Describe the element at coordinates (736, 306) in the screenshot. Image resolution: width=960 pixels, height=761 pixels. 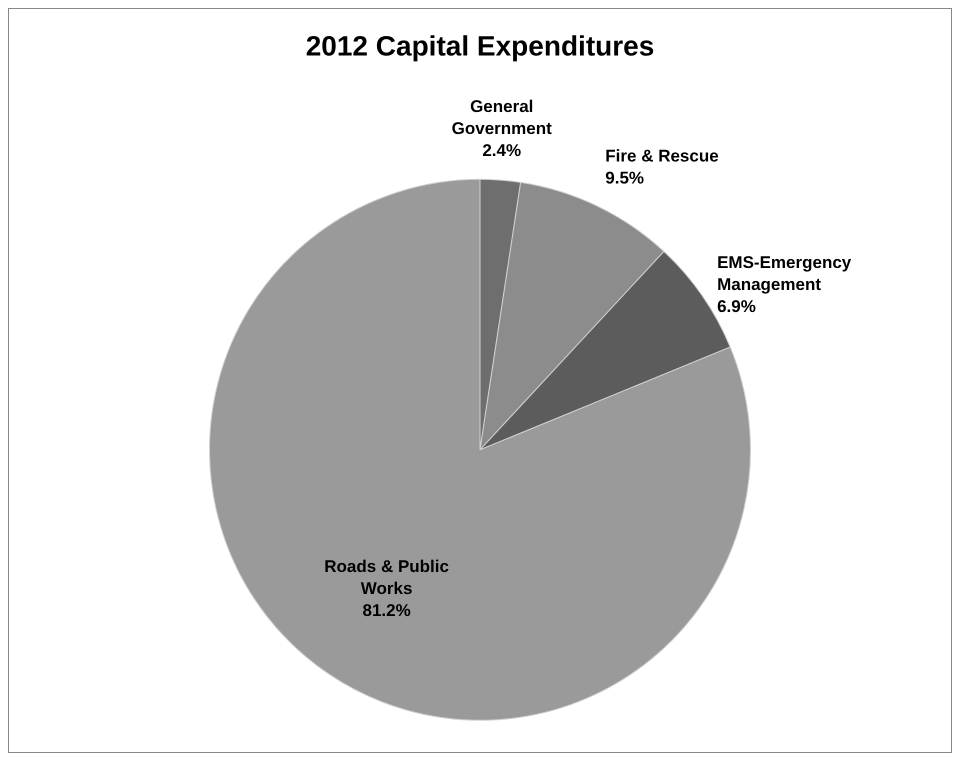
I see `data-label: 6.9%` at that location.